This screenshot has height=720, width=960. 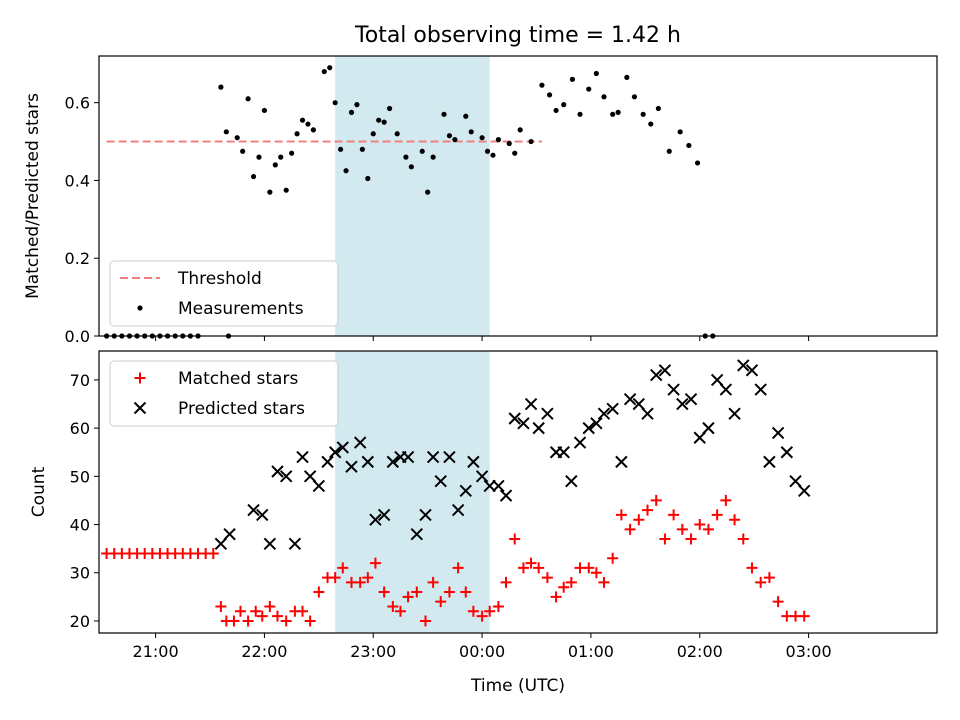 I want to click on legend-label: Matched stars, so click(x=238, y=379).